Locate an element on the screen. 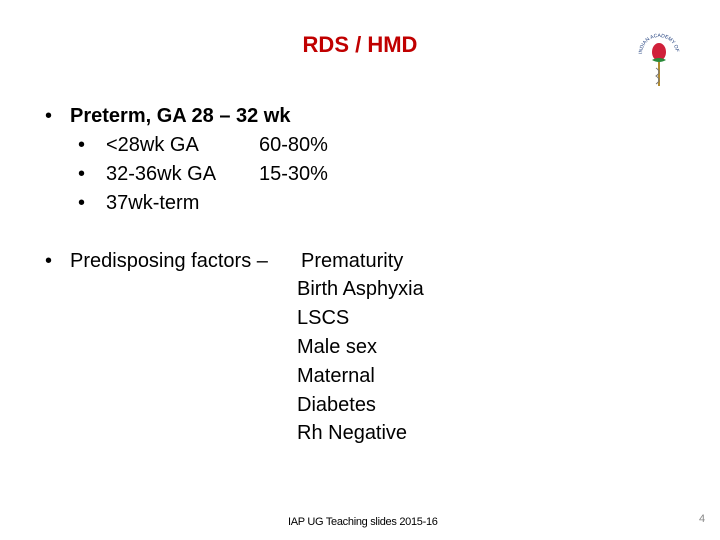 The width and height of the screenshot is (720, 540). sub-bullet-value: 60-80% is located at coordinates (293, 145).